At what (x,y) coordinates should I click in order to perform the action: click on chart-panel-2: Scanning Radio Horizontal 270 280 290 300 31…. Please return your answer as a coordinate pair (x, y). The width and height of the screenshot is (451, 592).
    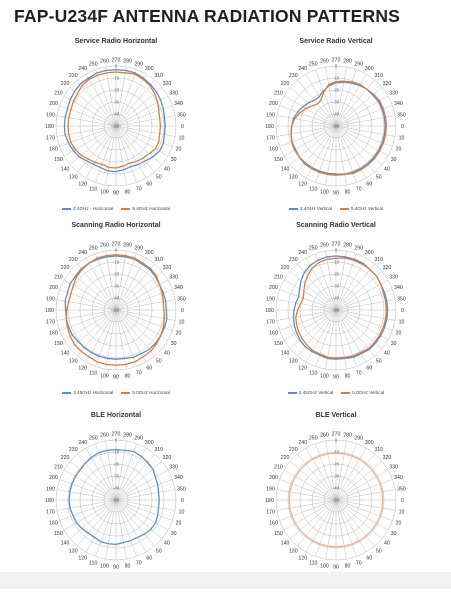
    Looking at the image, I should click on (116, 312).